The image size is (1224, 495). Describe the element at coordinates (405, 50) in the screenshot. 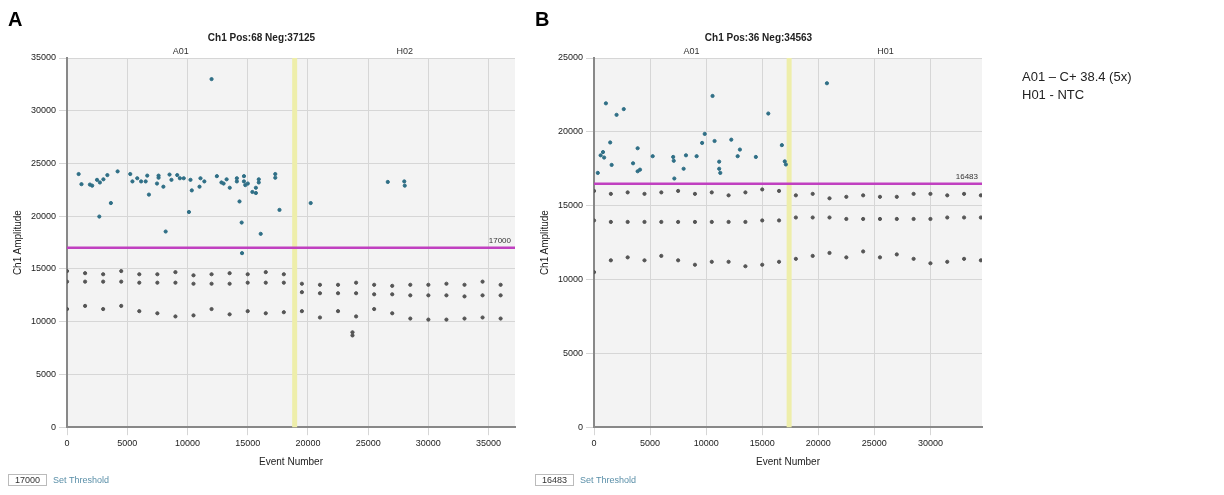

I see `text: H02` at that location.